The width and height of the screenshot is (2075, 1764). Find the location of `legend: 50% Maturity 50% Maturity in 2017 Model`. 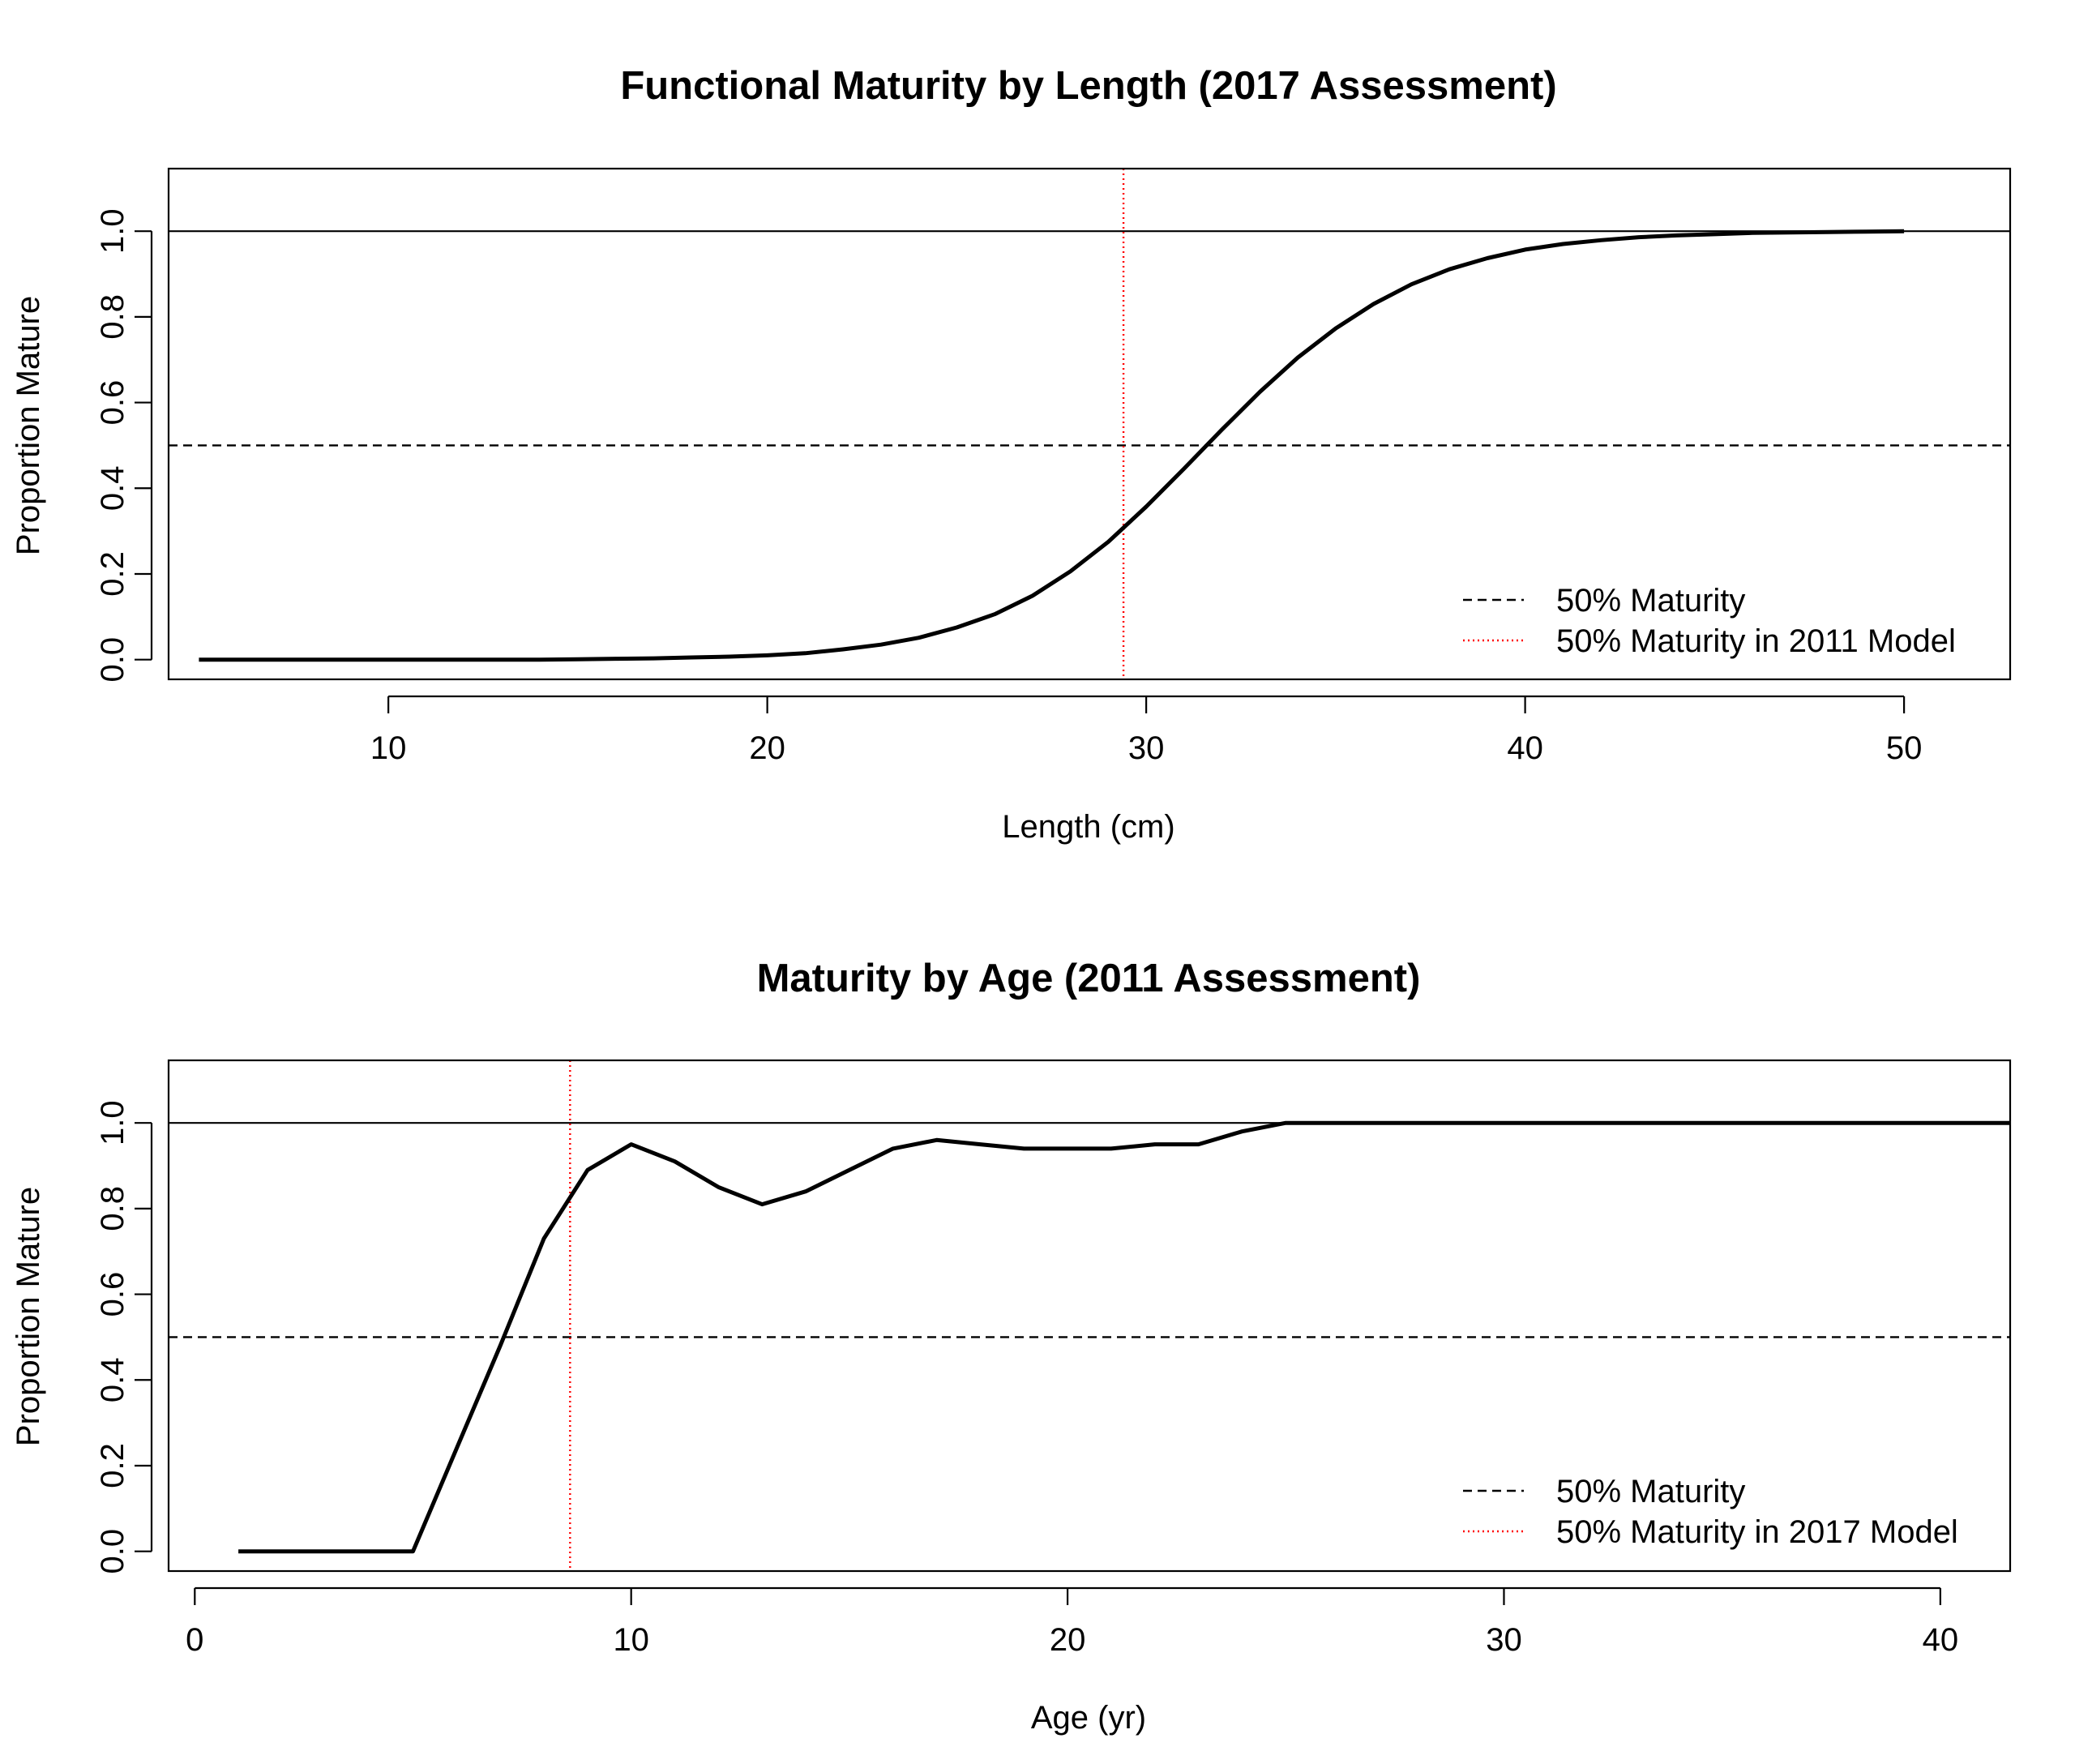

legend: 50% Maturity 50% Maturity in 2017 Model is located at coordinates (1710, 1512).